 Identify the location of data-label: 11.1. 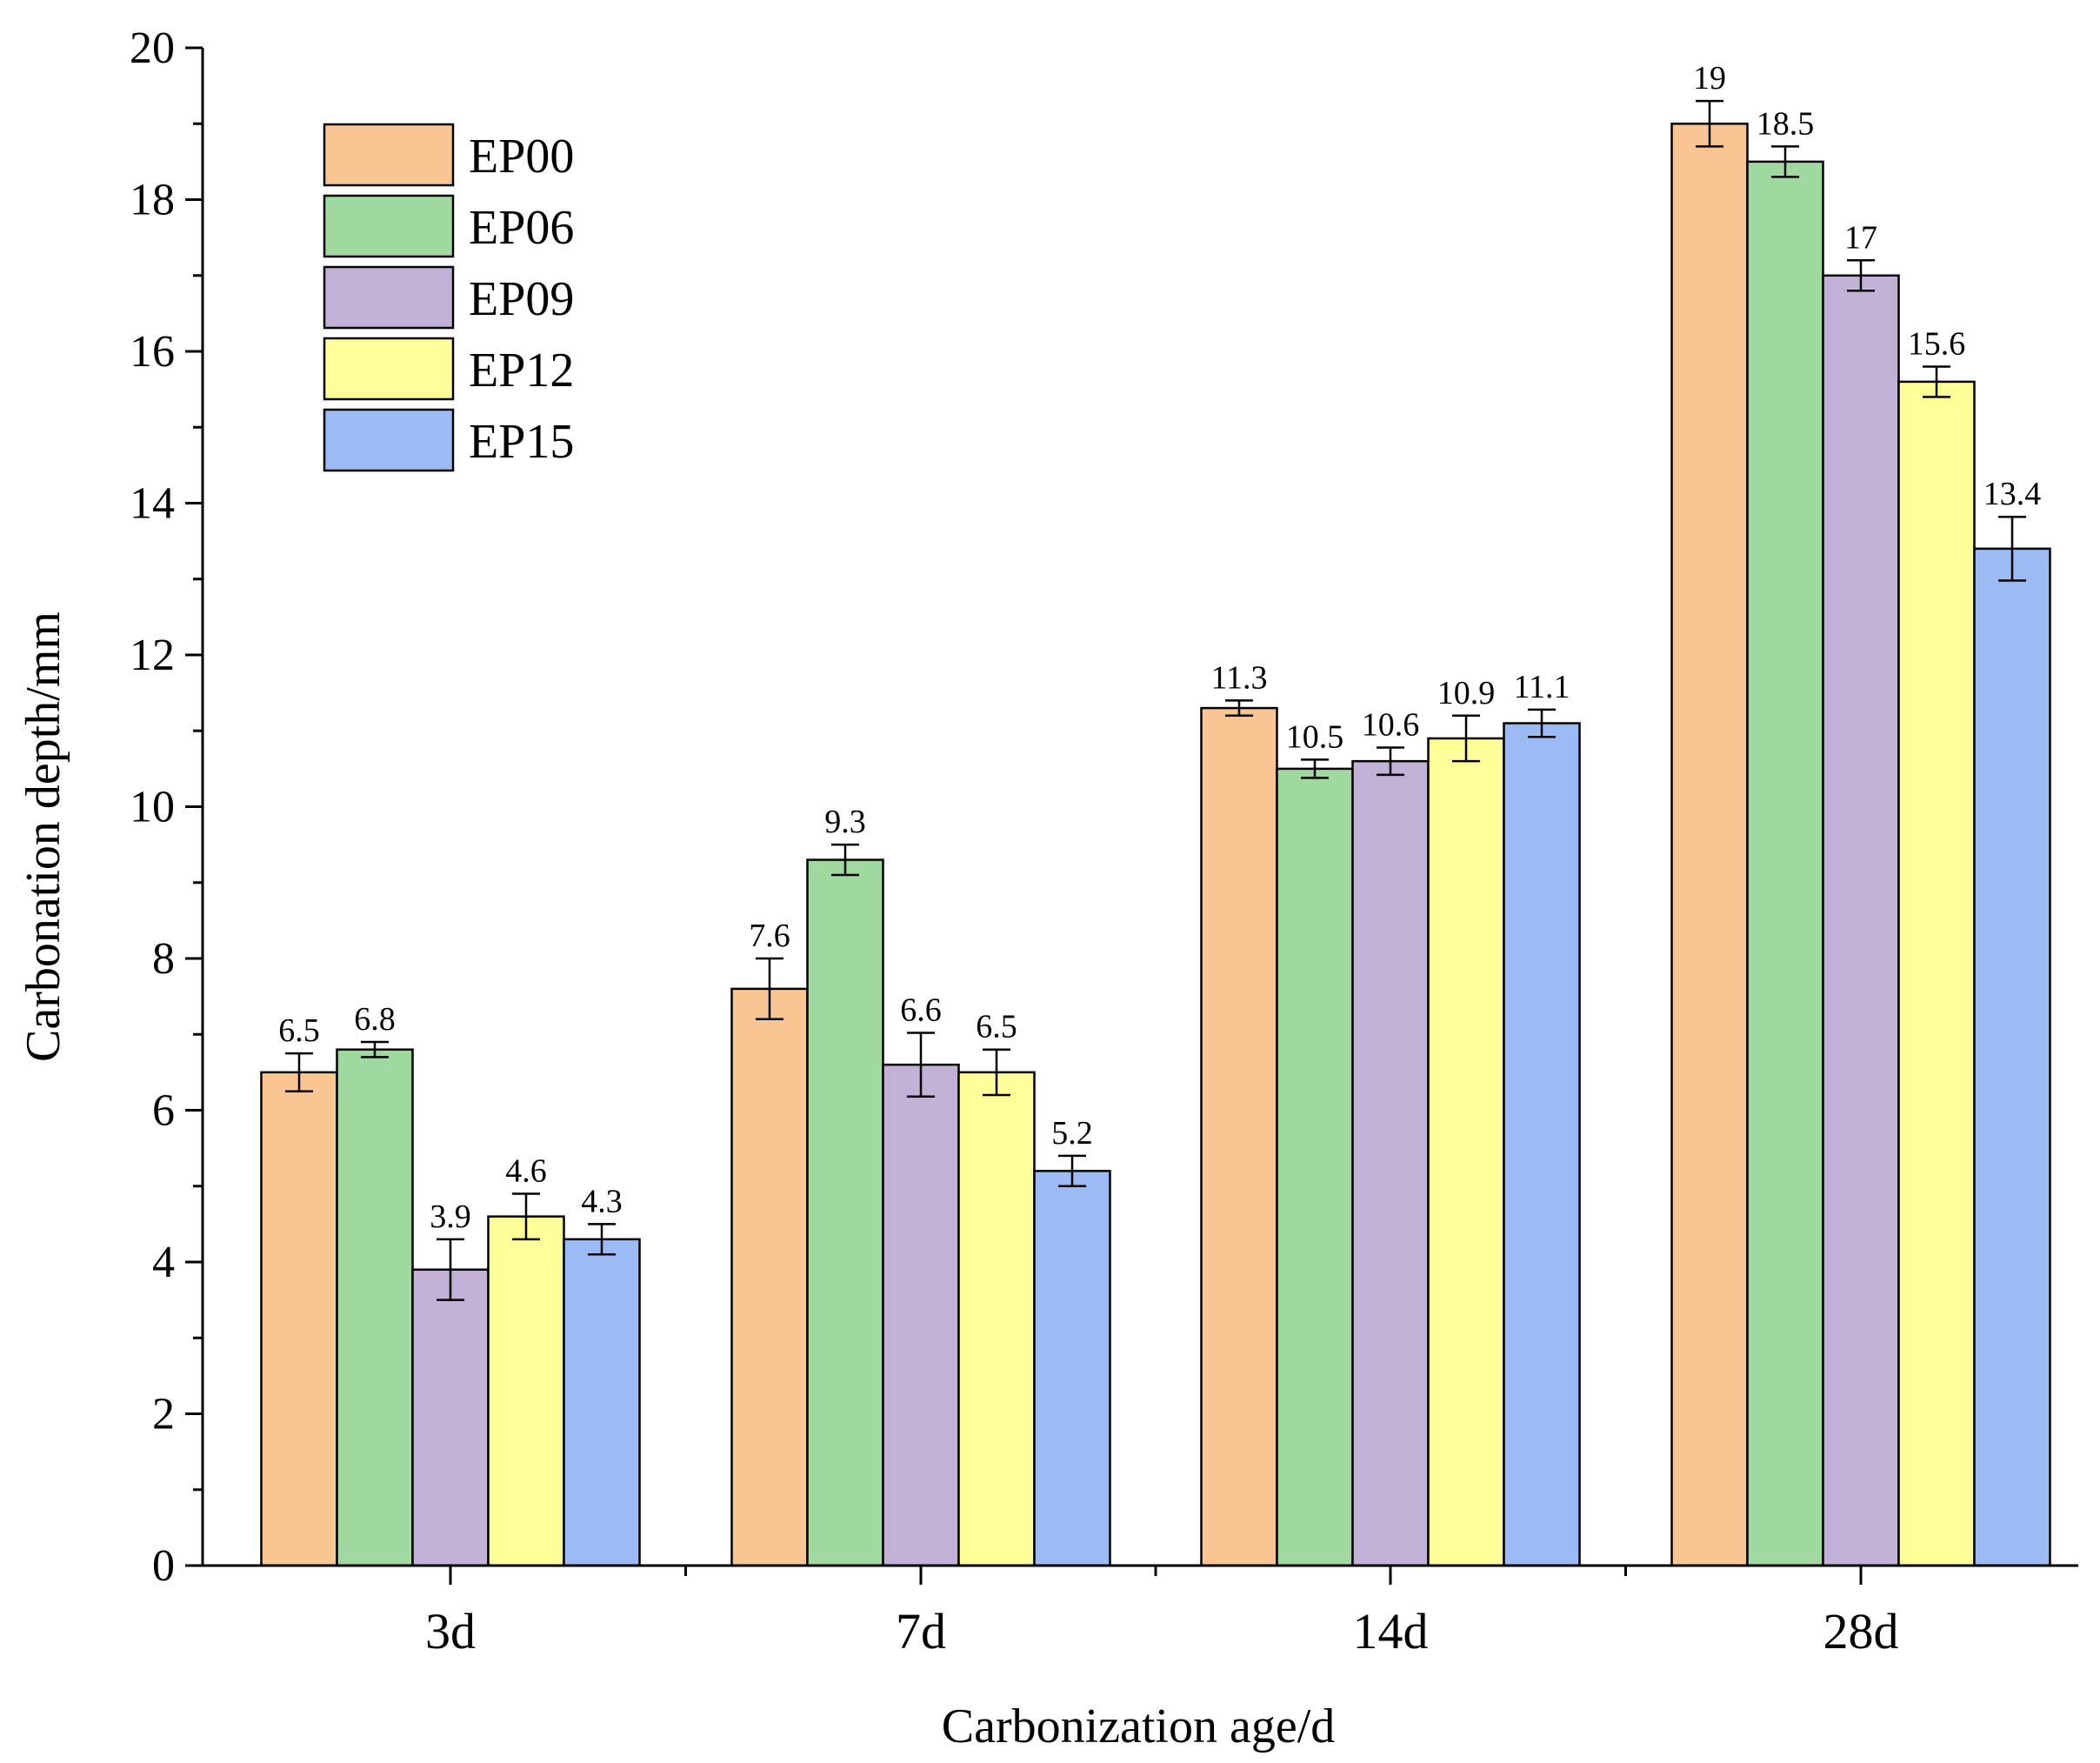
(1541, 687).